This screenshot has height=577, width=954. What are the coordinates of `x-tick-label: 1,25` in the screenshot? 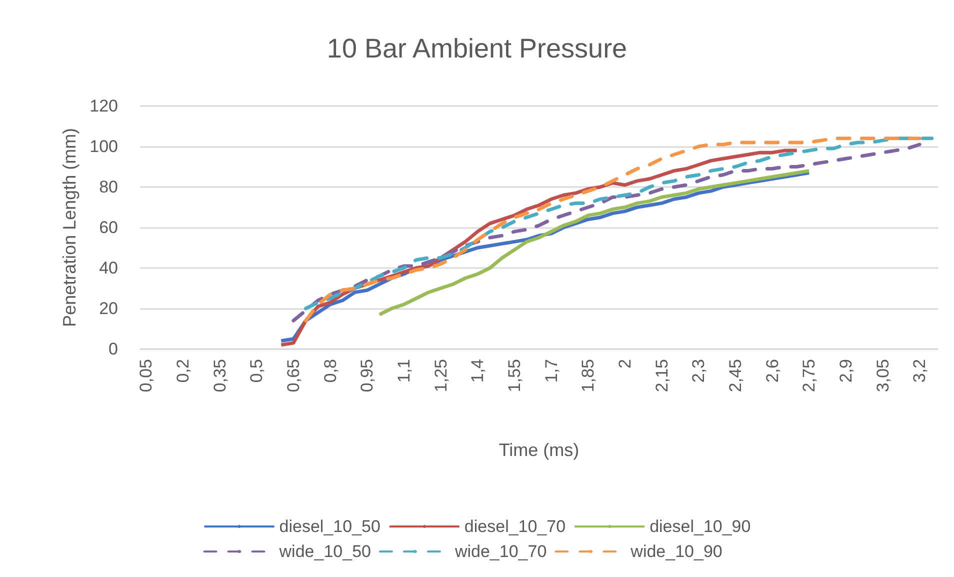 It's located at (440, 375).